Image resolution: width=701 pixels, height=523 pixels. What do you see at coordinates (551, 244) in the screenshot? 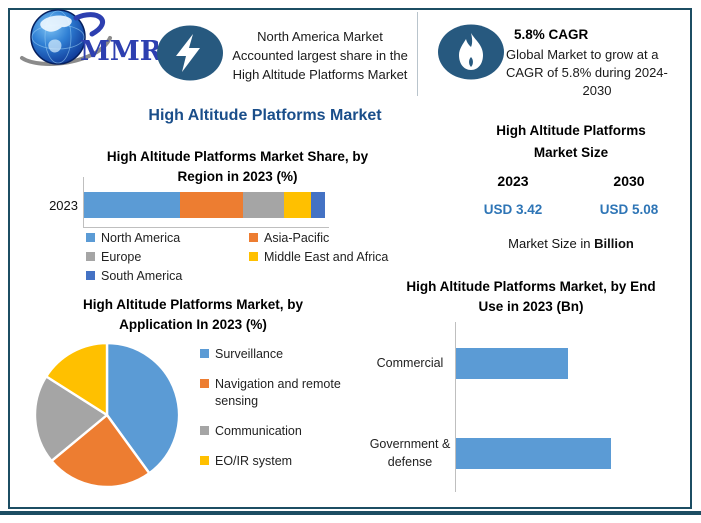
I see `market-size-note-prefix: Market Size in` at bounding box center [551, 244].